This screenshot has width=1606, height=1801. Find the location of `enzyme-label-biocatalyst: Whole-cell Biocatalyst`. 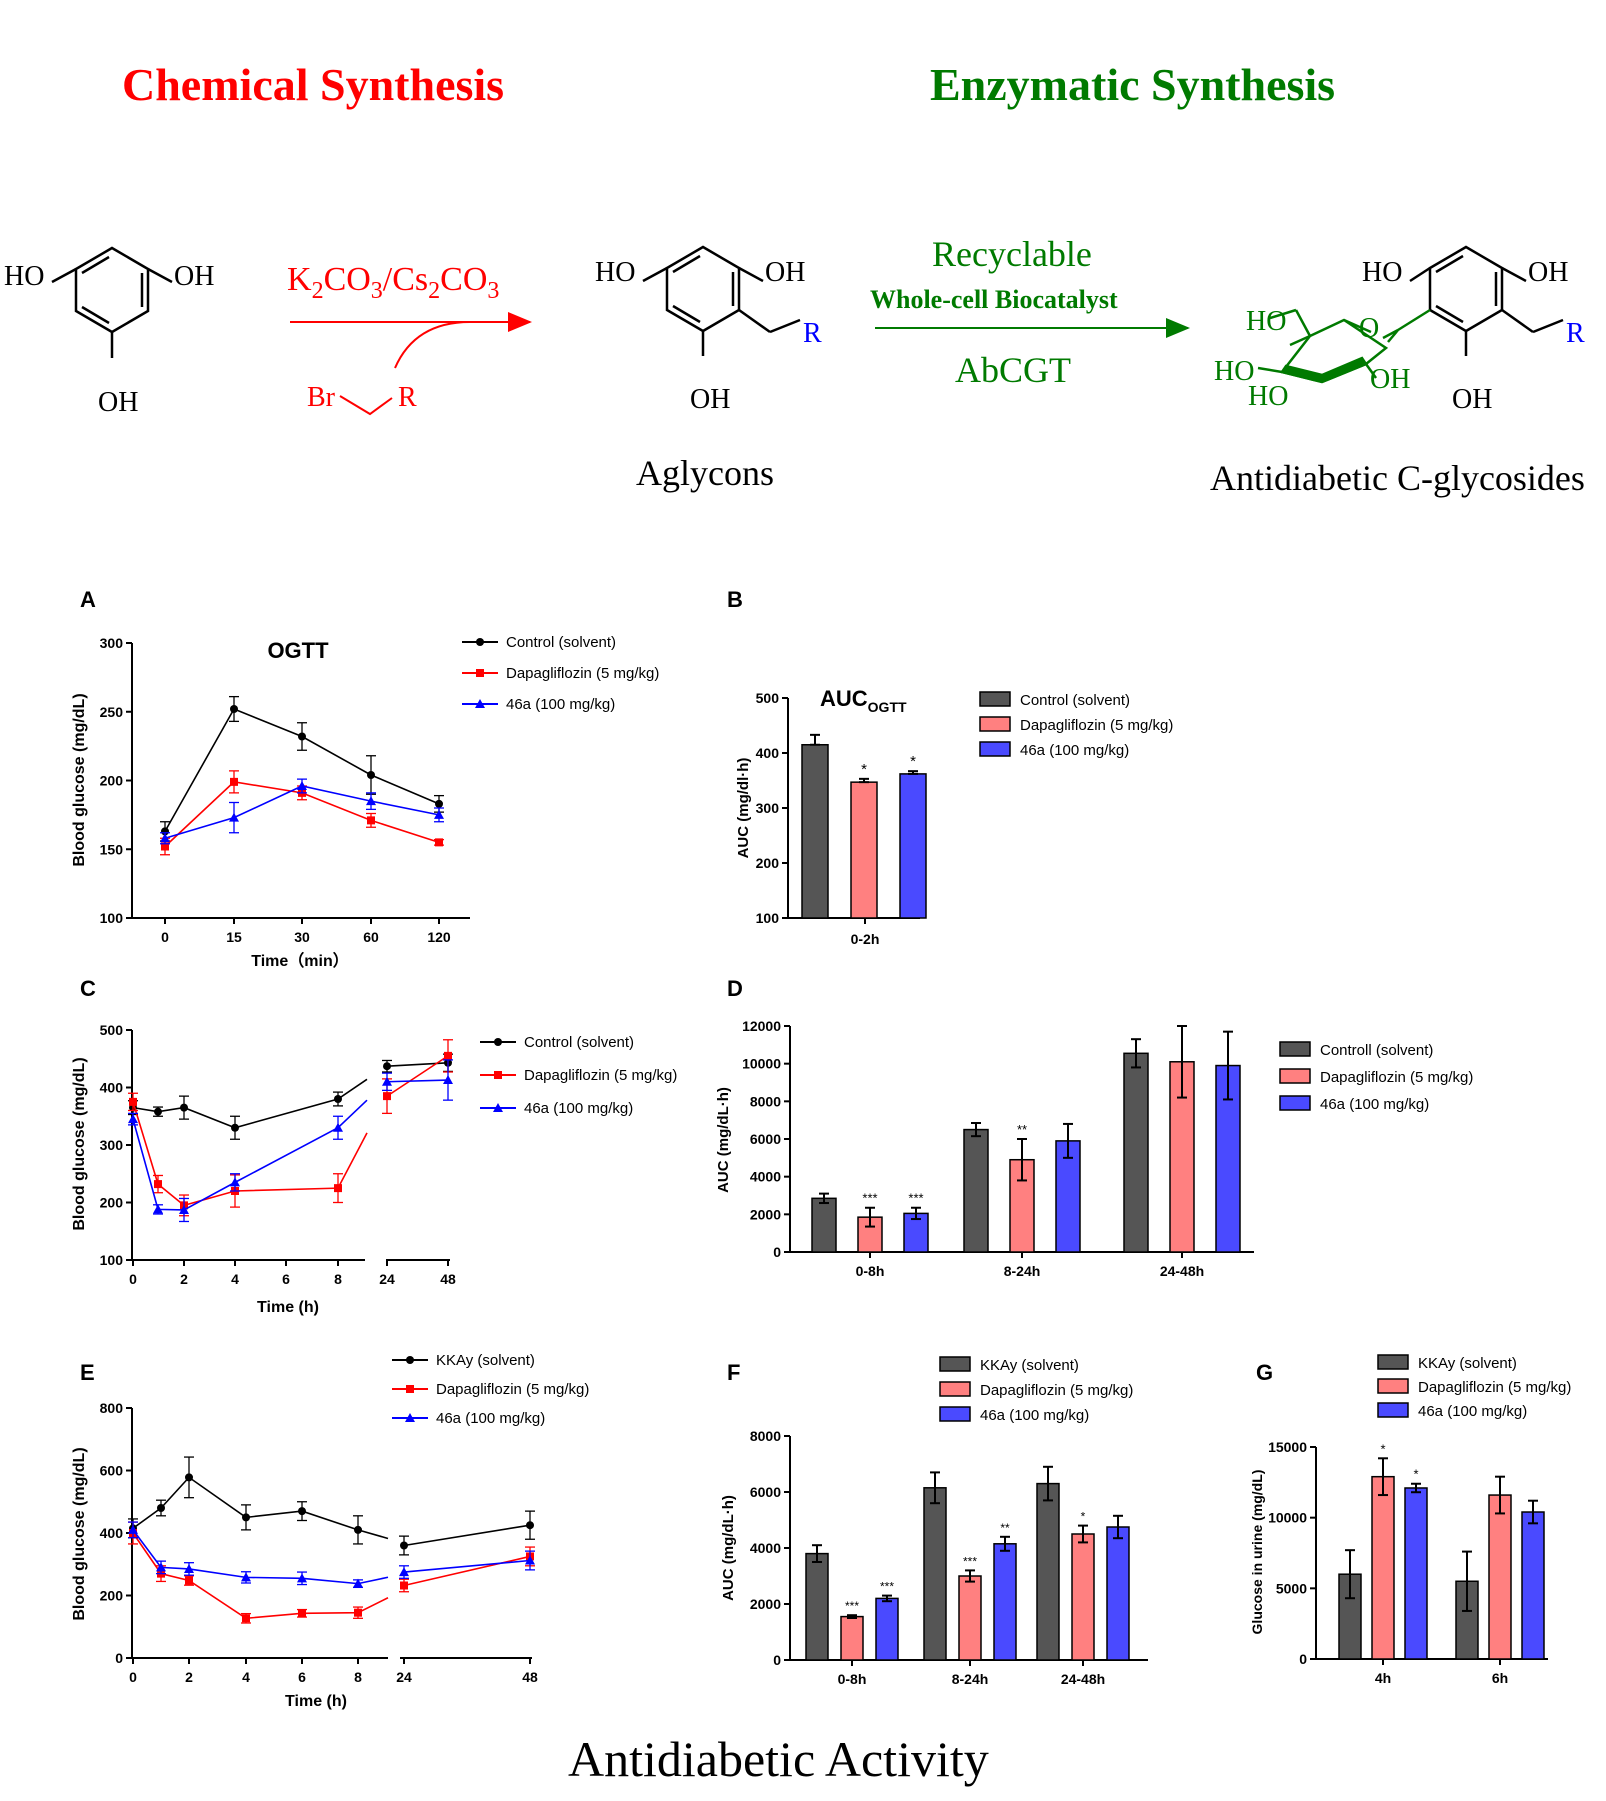

enzyme-label-biocatalyst: Whole-cell Biocatalyst is located at coordinates (994, 299).